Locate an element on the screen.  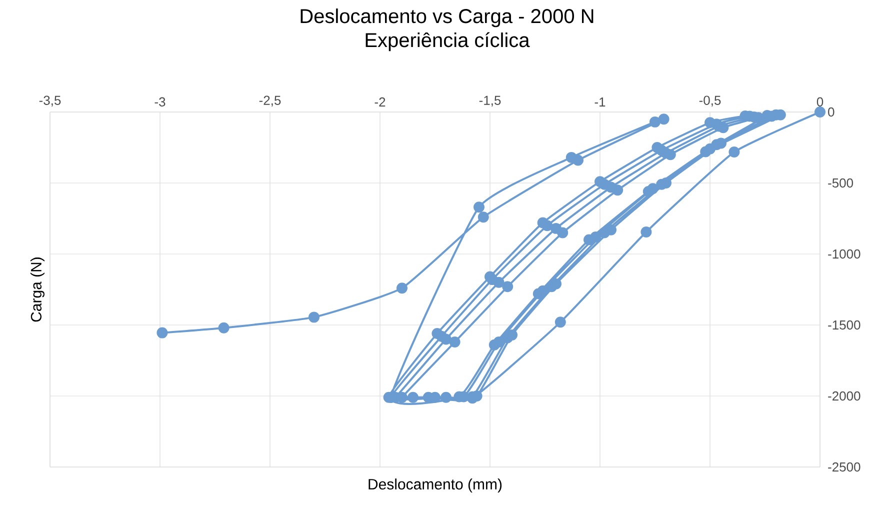
x-tick-label: 0 is located at coordinates (820, 101).